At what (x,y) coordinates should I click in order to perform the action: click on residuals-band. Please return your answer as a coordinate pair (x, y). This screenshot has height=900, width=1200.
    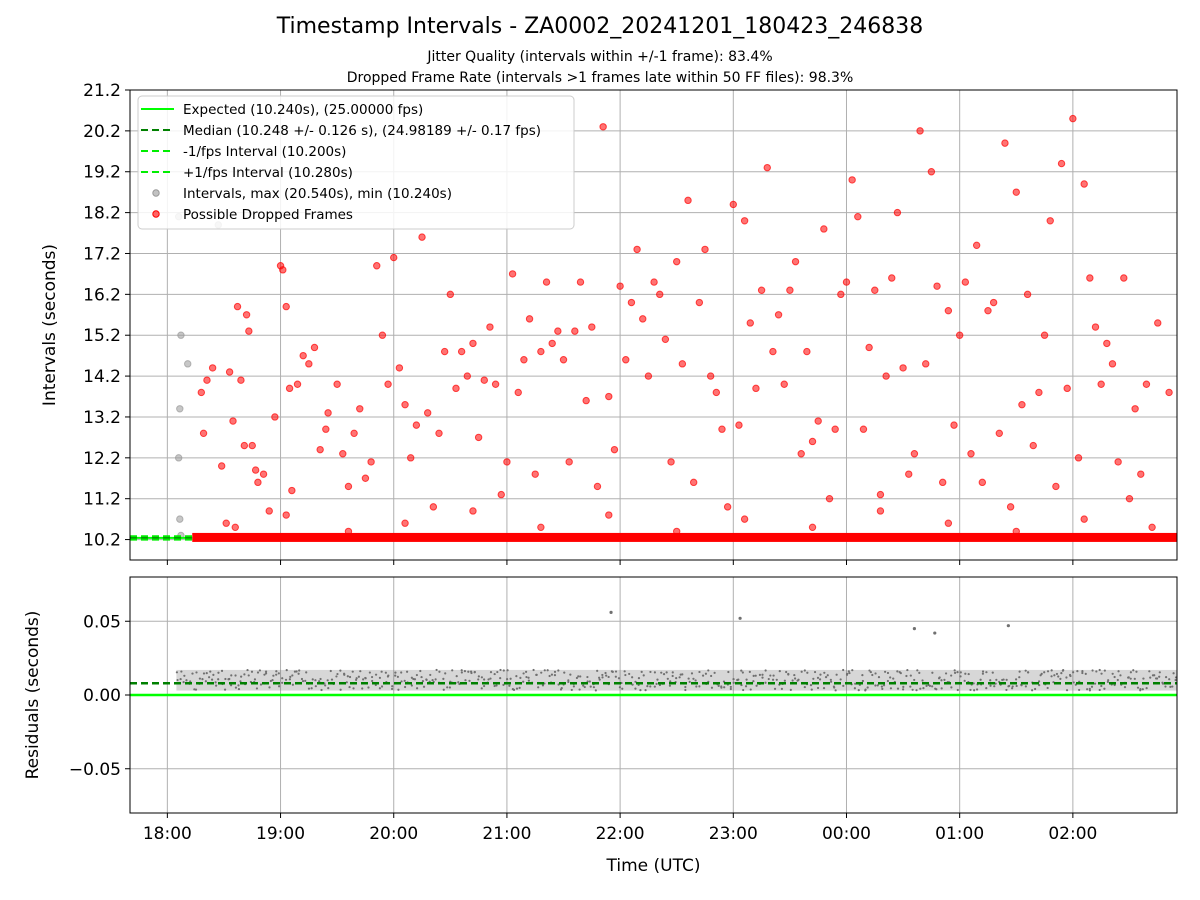
    Looking at the image, I should click on (676, 680).